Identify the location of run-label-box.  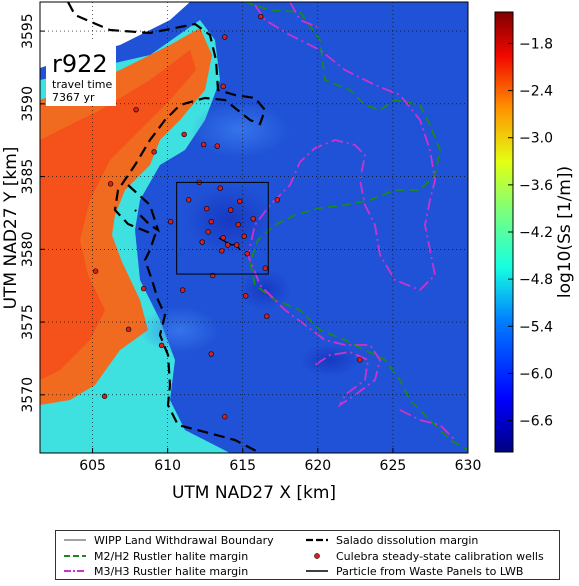
(81, 73).